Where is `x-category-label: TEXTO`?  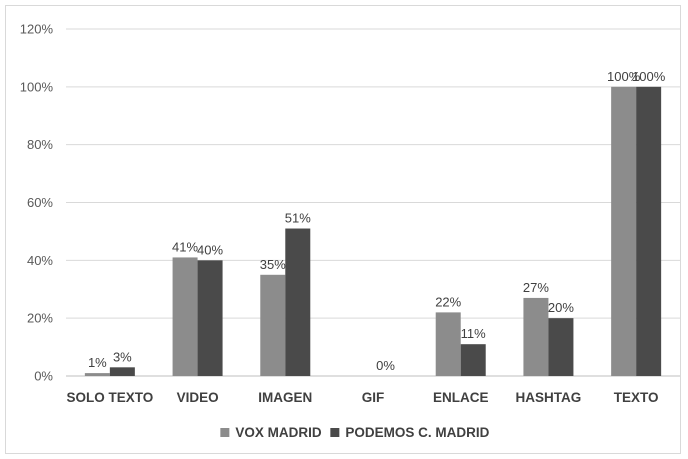 x-category-label: TEXTO is located at coordinates (636, 397).